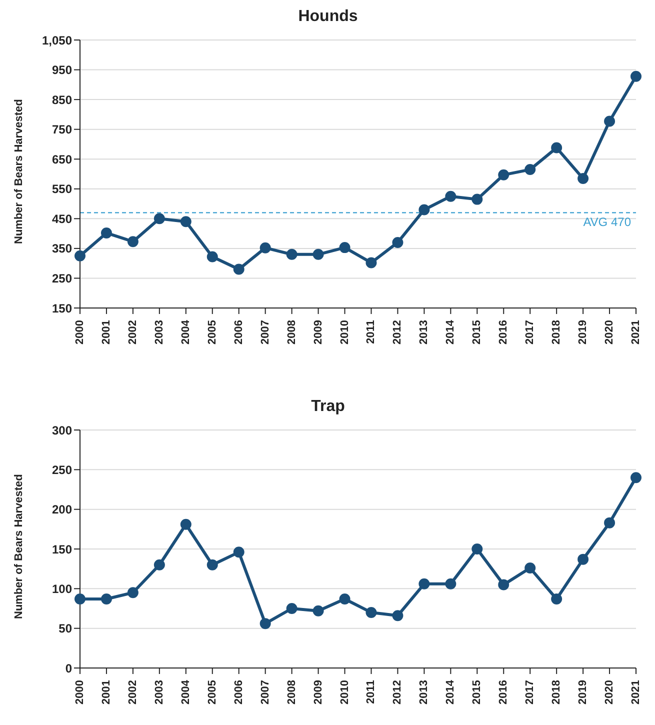 This screenshot has height=725, width=655. What do you see at coordinates (212, 692) in the screenshot?
I see `x-tick-label: 2005` at bounding box center [212, 692].